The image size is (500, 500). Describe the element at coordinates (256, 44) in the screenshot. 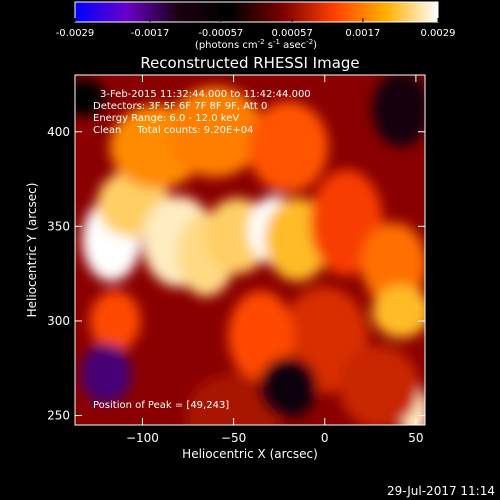

I see `colorbar-unit: (photons cm-2 s-1 asec-2)` at that location.